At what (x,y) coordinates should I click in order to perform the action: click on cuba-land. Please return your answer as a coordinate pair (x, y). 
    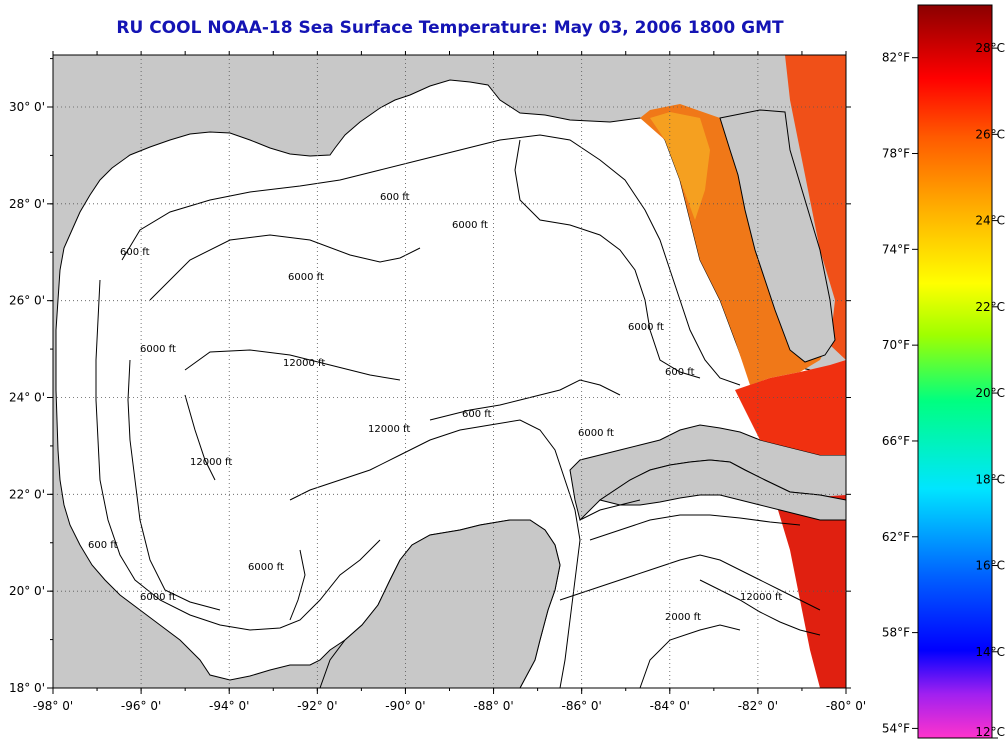
    Looking at the image, I should click on (722, 490).